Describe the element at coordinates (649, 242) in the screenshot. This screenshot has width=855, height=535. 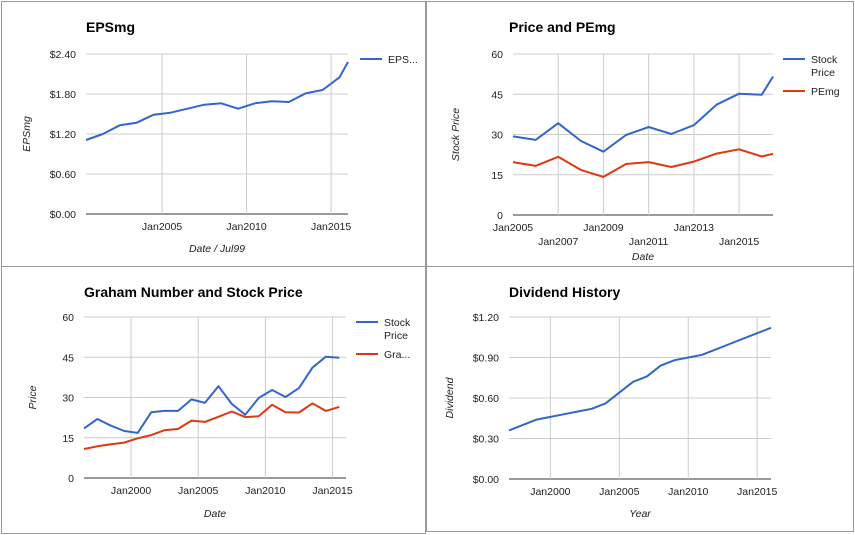
I see `x-tick-label: Jan2011` at that location.